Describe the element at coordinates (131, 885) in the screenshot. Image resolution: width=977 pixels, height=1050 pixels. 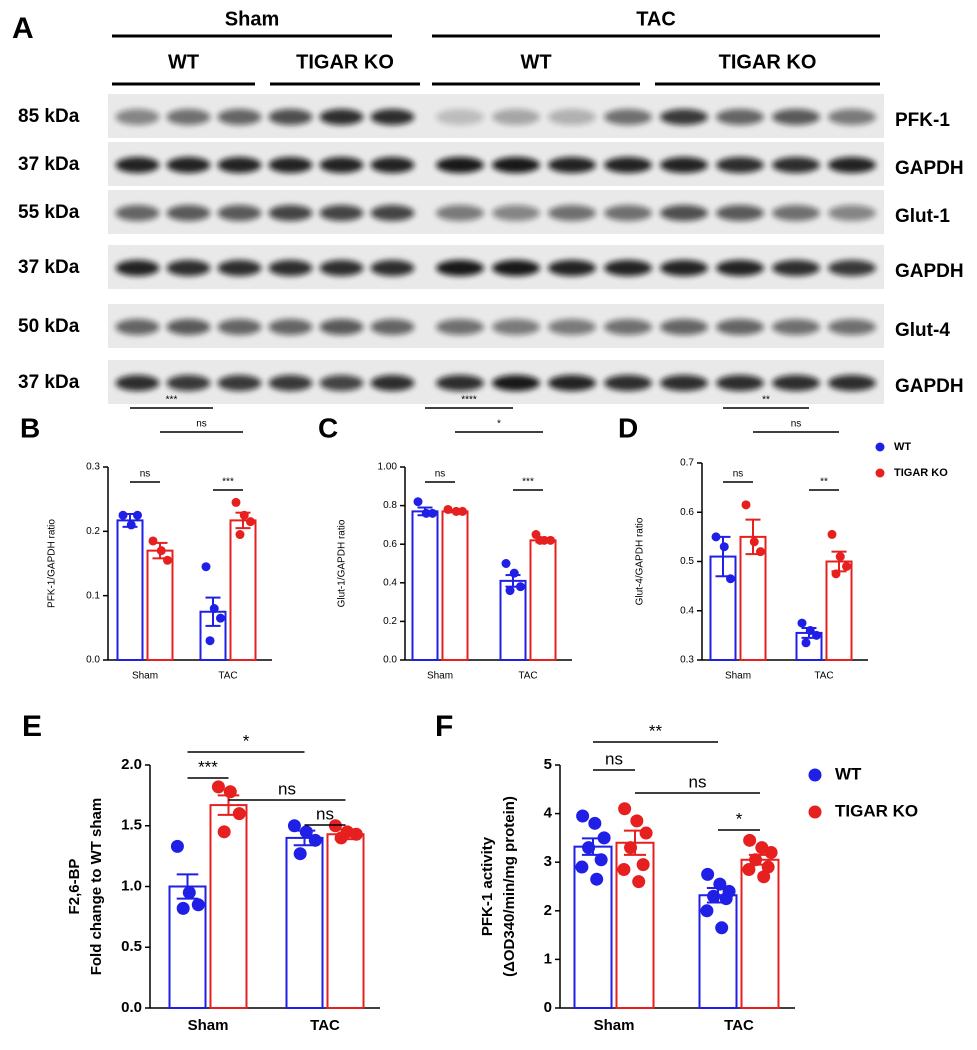
I see `y-tick-label: 1.0` at that location.